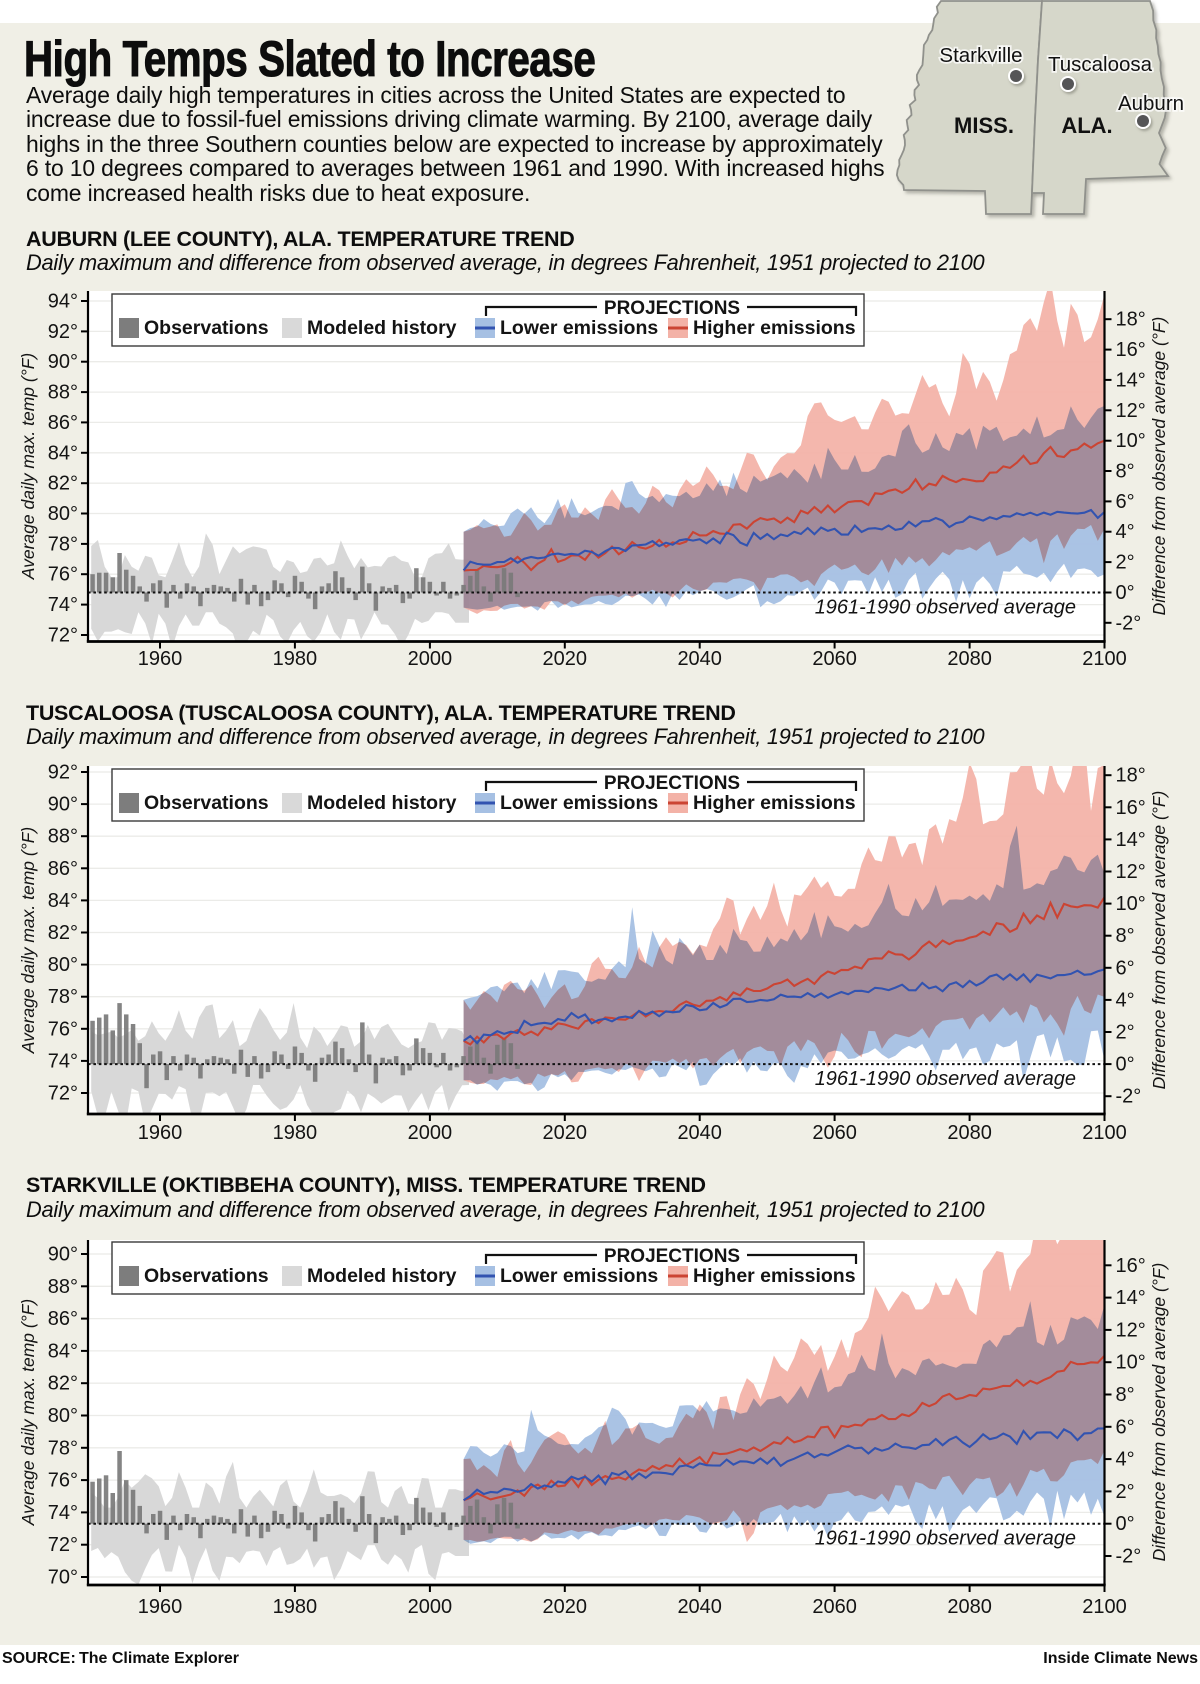  What do you see at coordinates (1151, 103) in the screenshot?
I see `svg-text: Auburn` at bounding box center [1151, 103].